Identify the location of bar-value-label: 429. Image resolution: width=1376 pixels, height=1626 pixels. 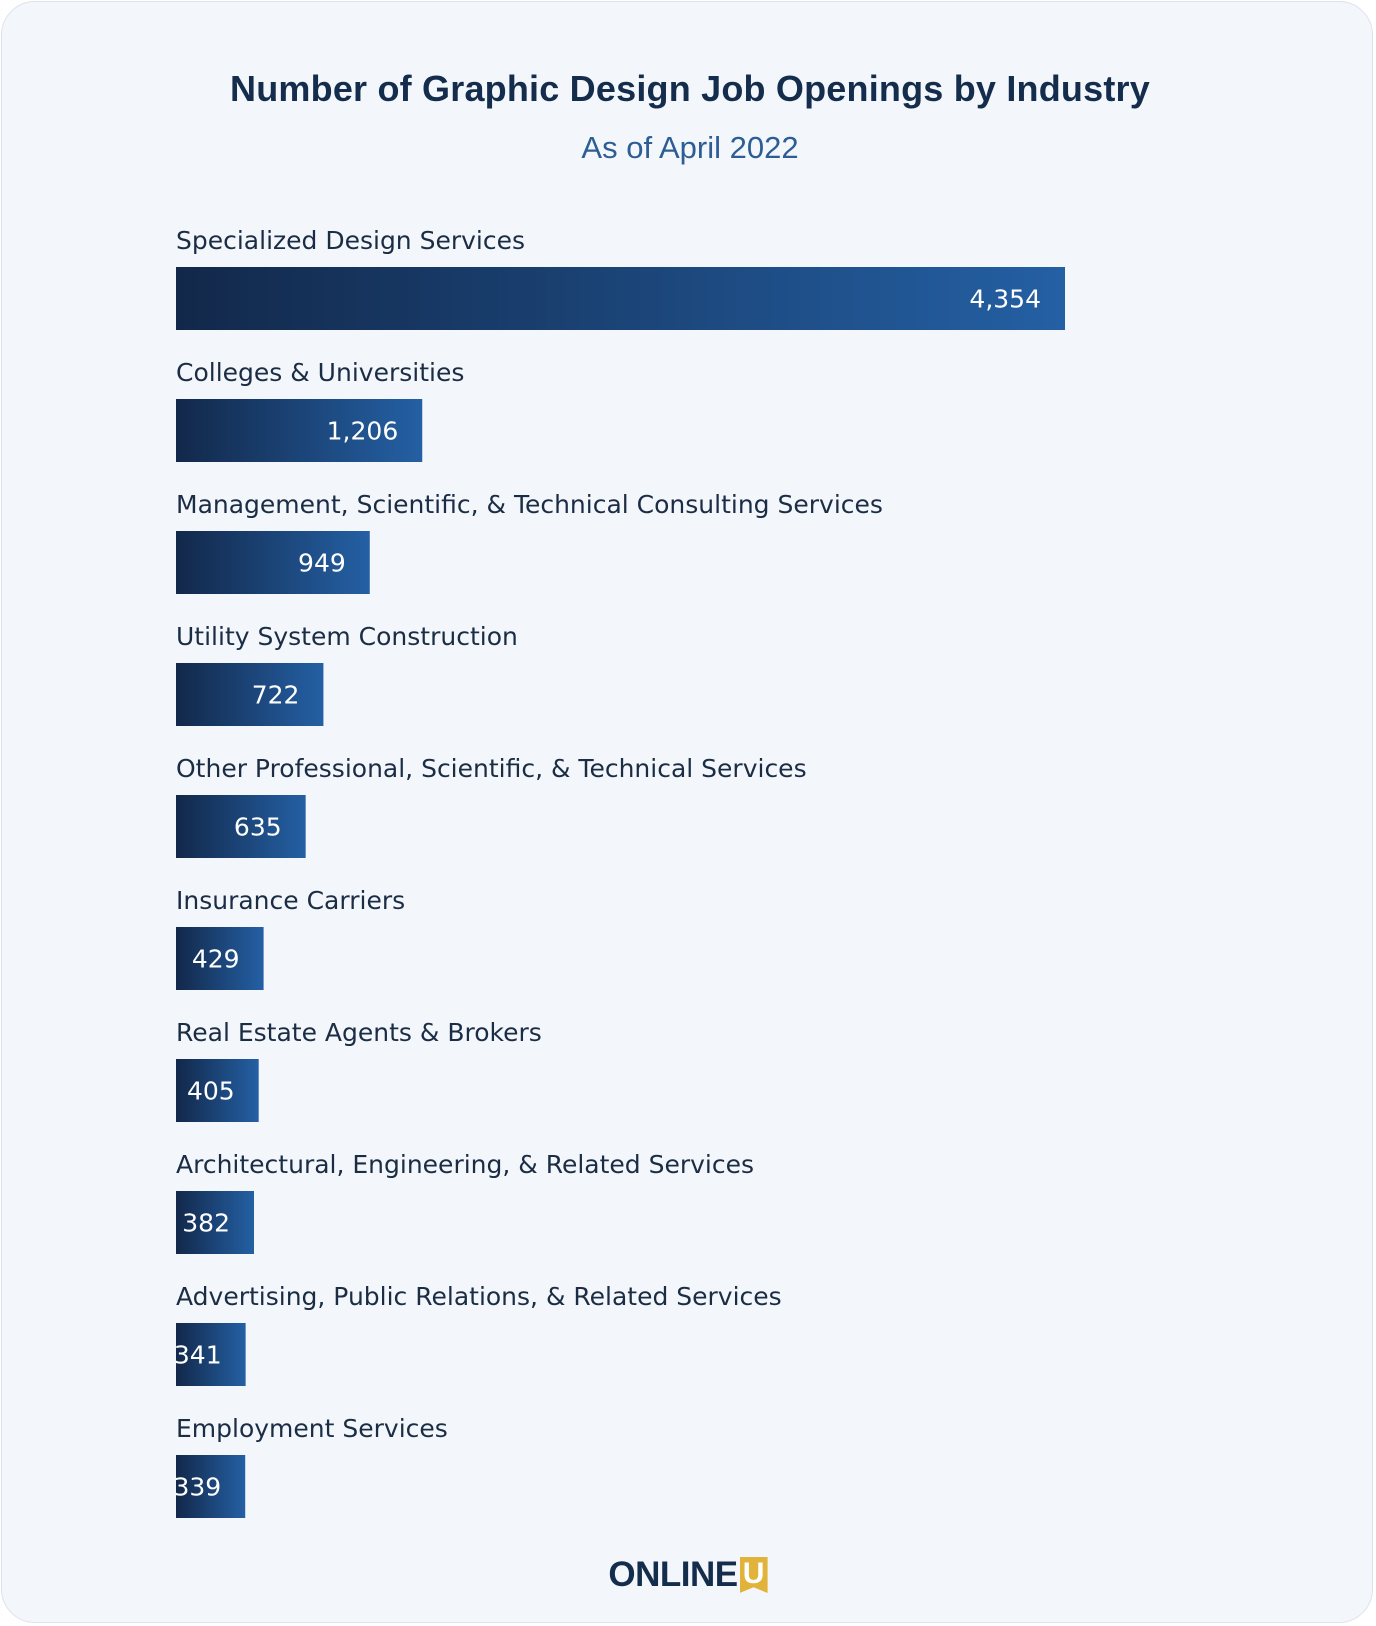
(216, 959).